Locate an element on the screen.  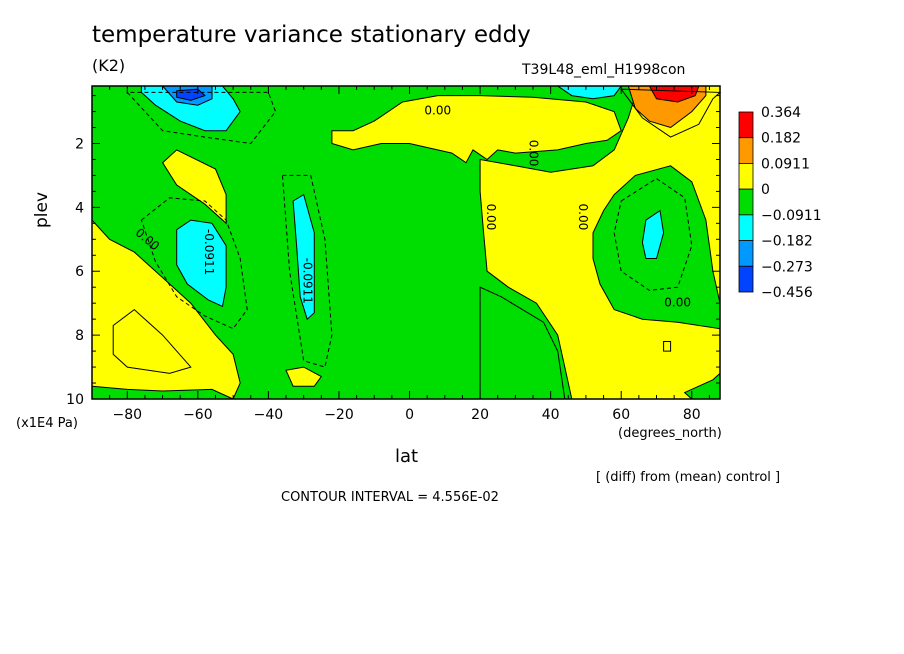
chart-title: temperature variance stationary eddy is located at coordinates (311, 35).